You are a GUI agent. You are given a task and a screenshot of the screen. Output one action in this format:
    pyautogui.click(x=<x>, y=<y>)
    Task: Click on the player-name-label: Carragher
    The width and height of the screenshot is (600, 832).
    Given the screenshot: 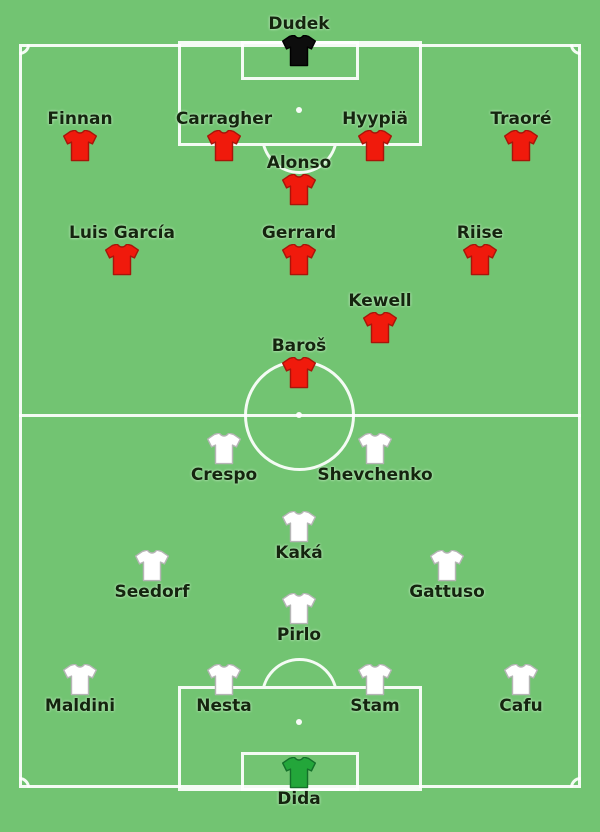 What is the action you would take?
    pyautogui.click(x=224, y=119)
    